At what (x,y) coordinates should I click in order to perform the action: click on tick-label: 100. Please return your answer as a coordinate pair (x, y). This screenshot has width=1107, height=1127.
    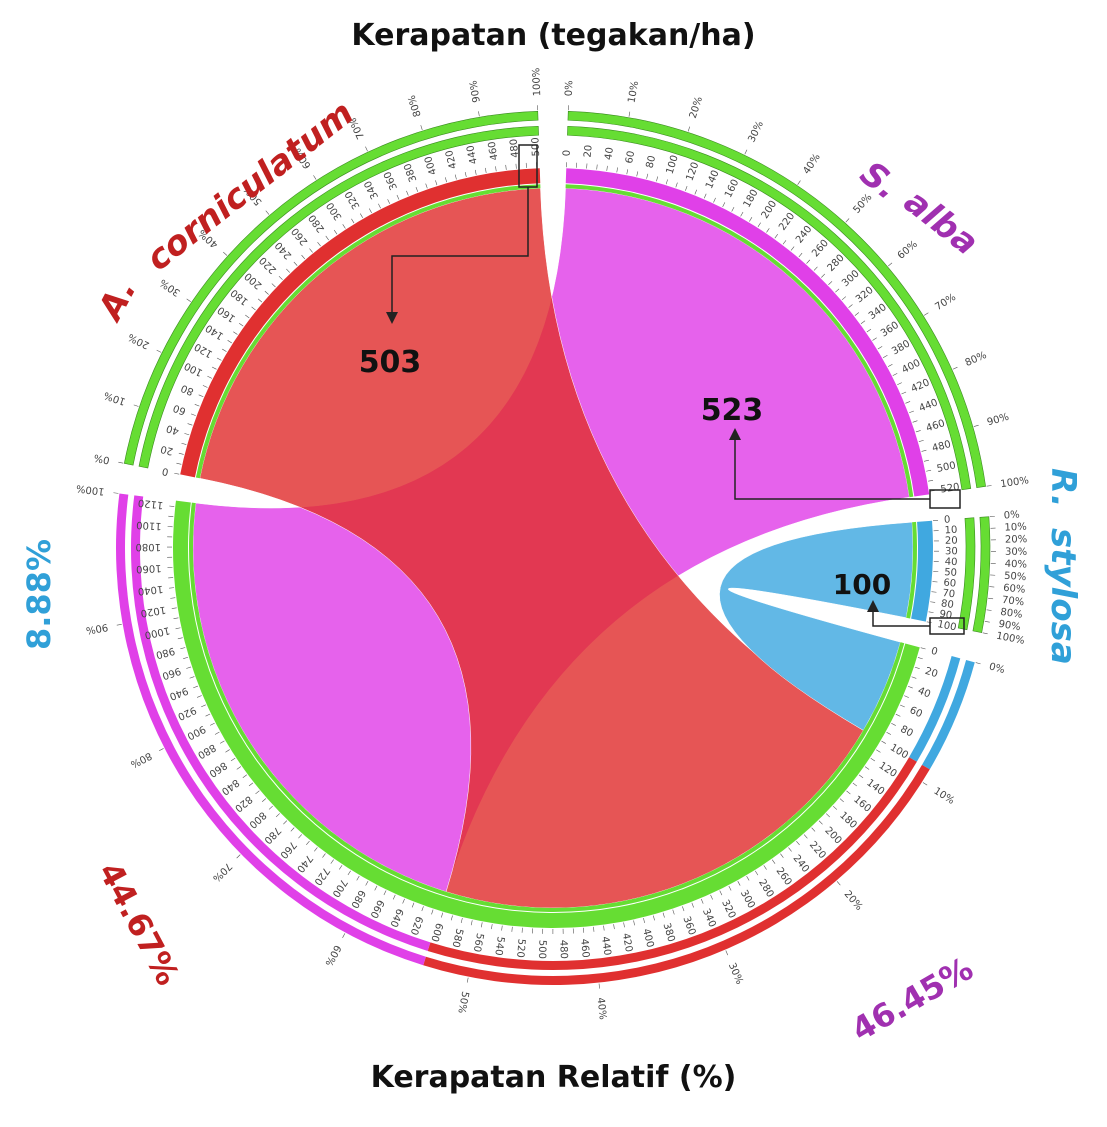
    Looking at the image, I should click on (194, 369).